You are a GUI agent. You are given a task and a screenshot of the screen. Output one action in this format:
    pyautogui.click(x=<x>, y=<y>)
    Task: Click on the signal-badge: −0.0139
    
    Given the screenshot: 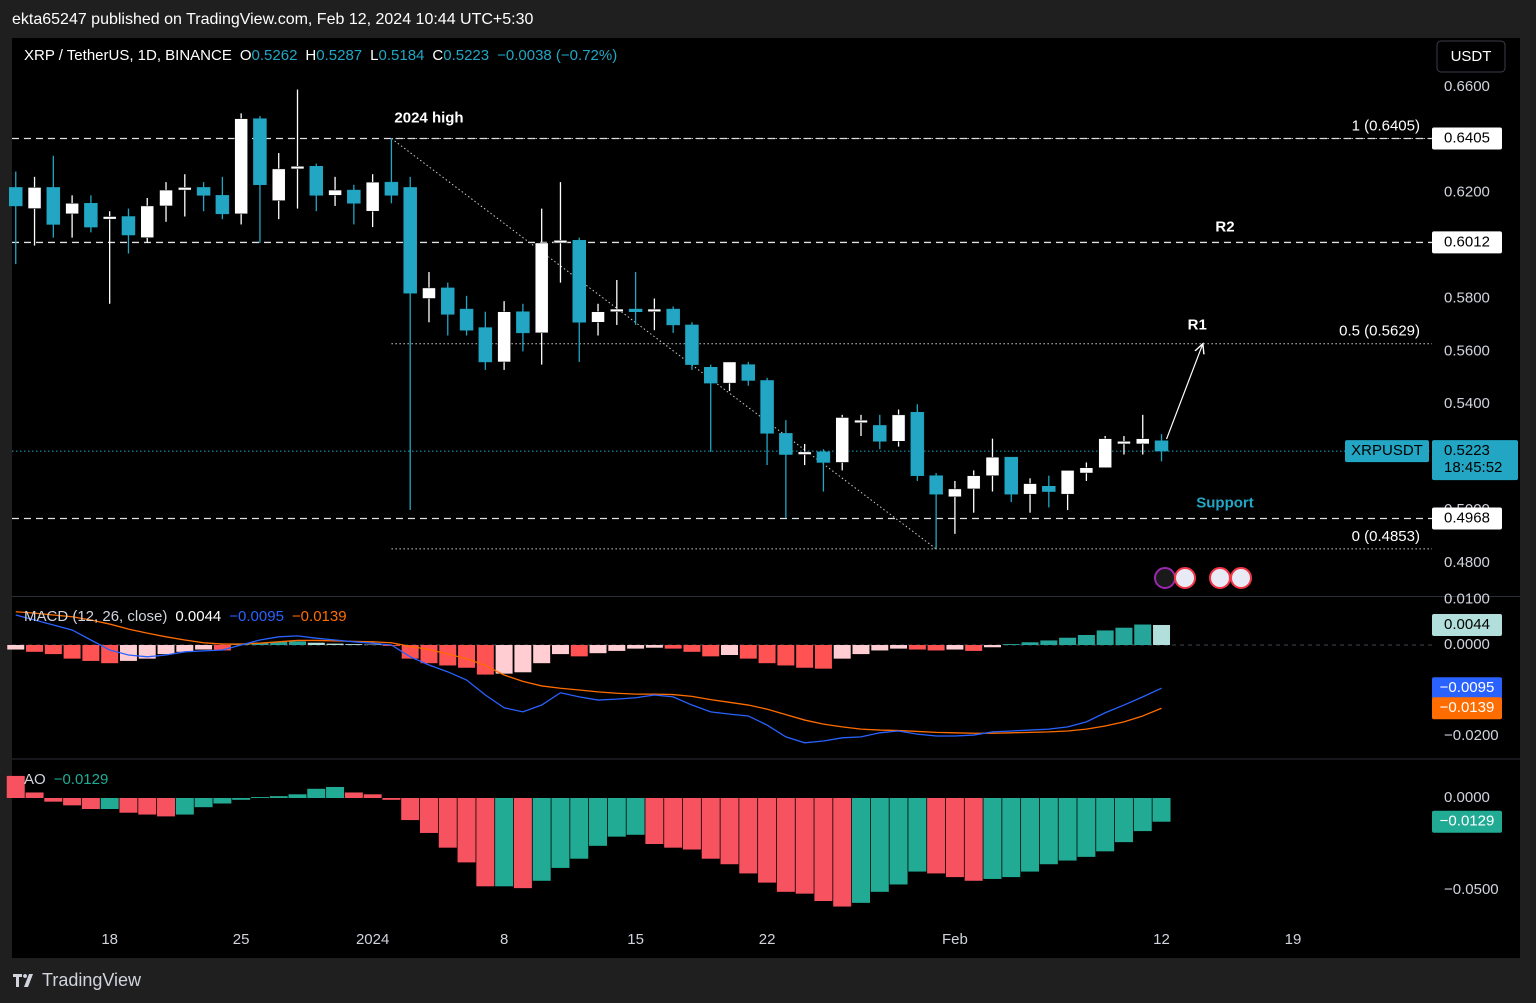 What is the action you would take?
    pyautogui.click(x=1467, y=707)
    